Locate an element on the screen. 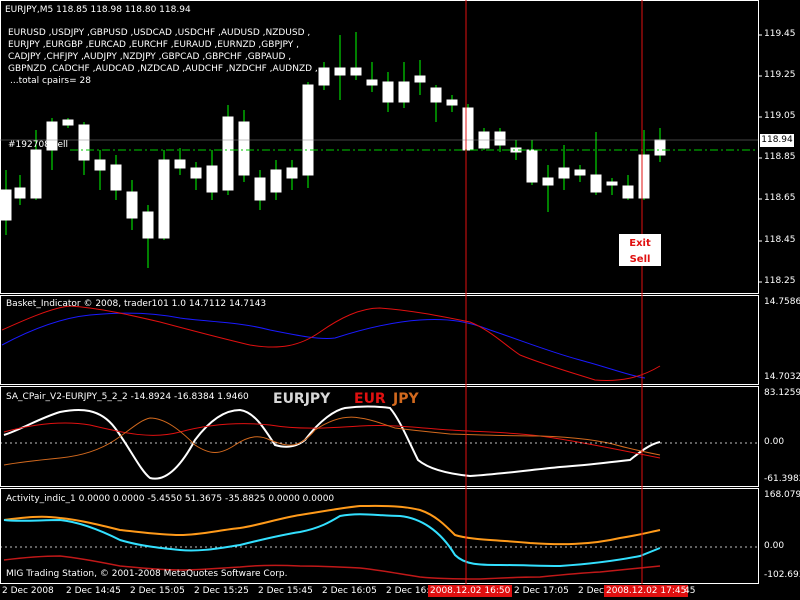 This screenshot has width=800, height=600. current-price-box: 118.94 is located at coordinates (777, 140).